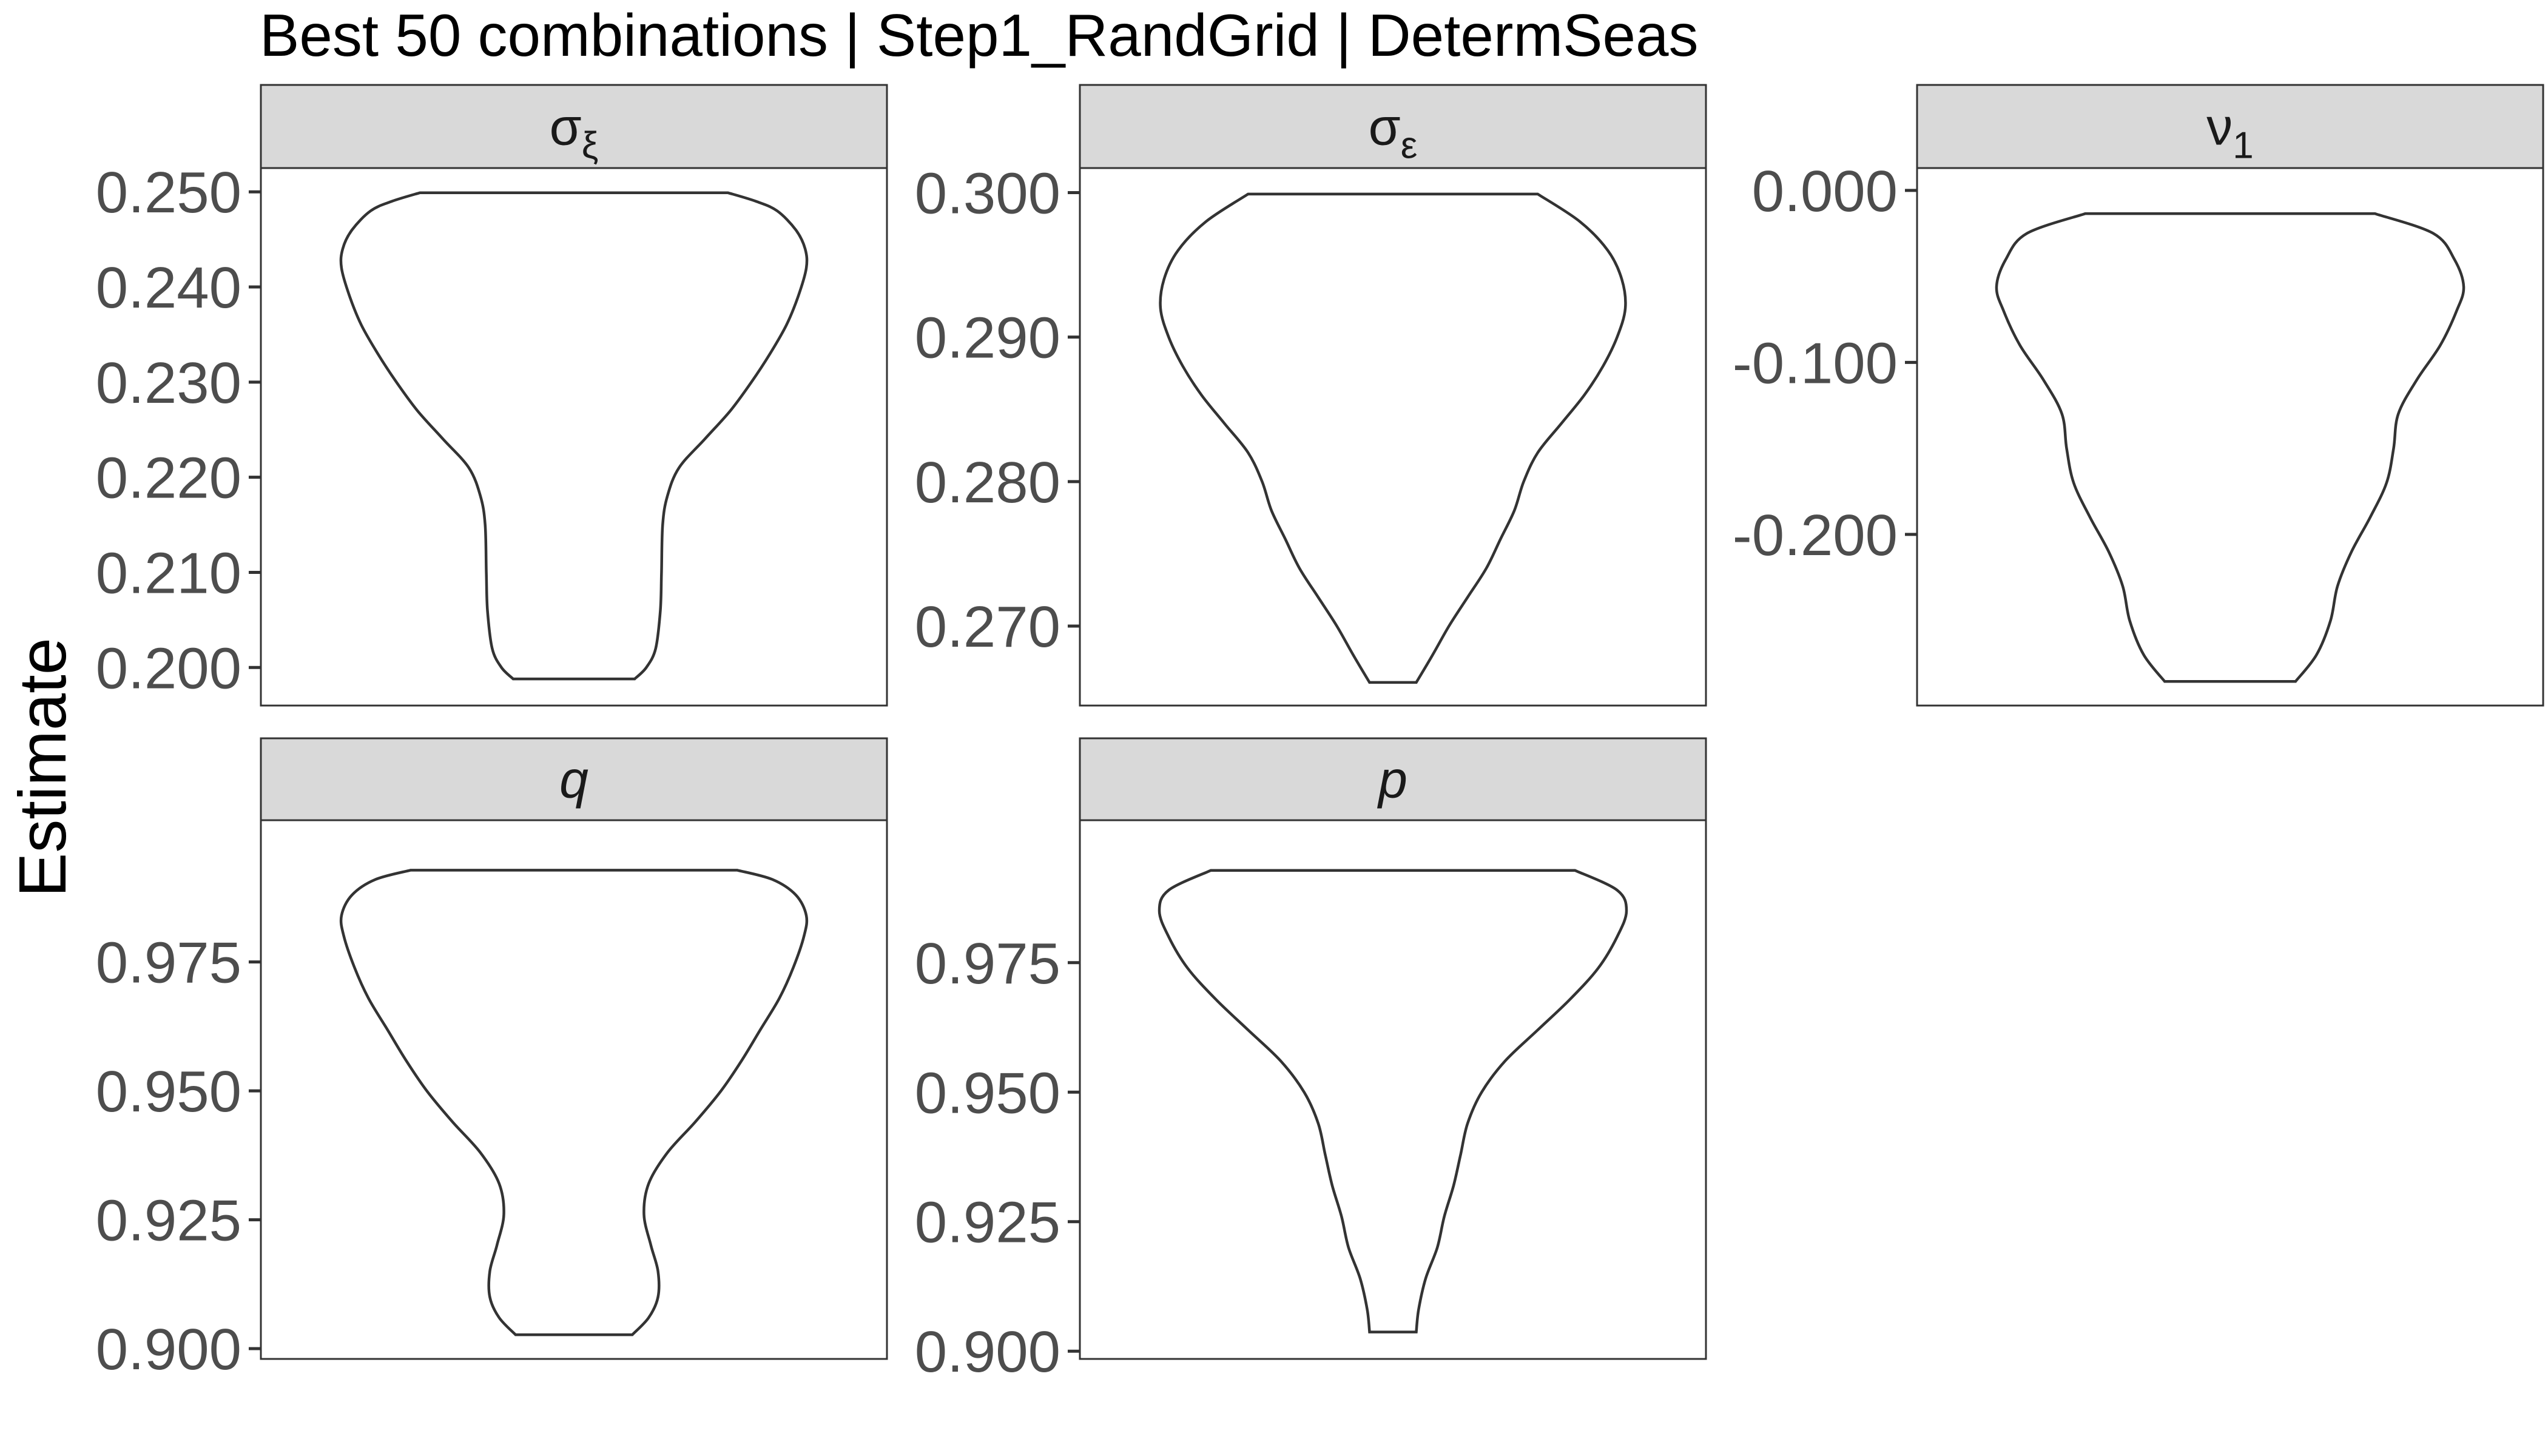 The height and width of the screenshot is (1456, 2548). I want to click on y-tick-label: 0.290, so click(987, 338).